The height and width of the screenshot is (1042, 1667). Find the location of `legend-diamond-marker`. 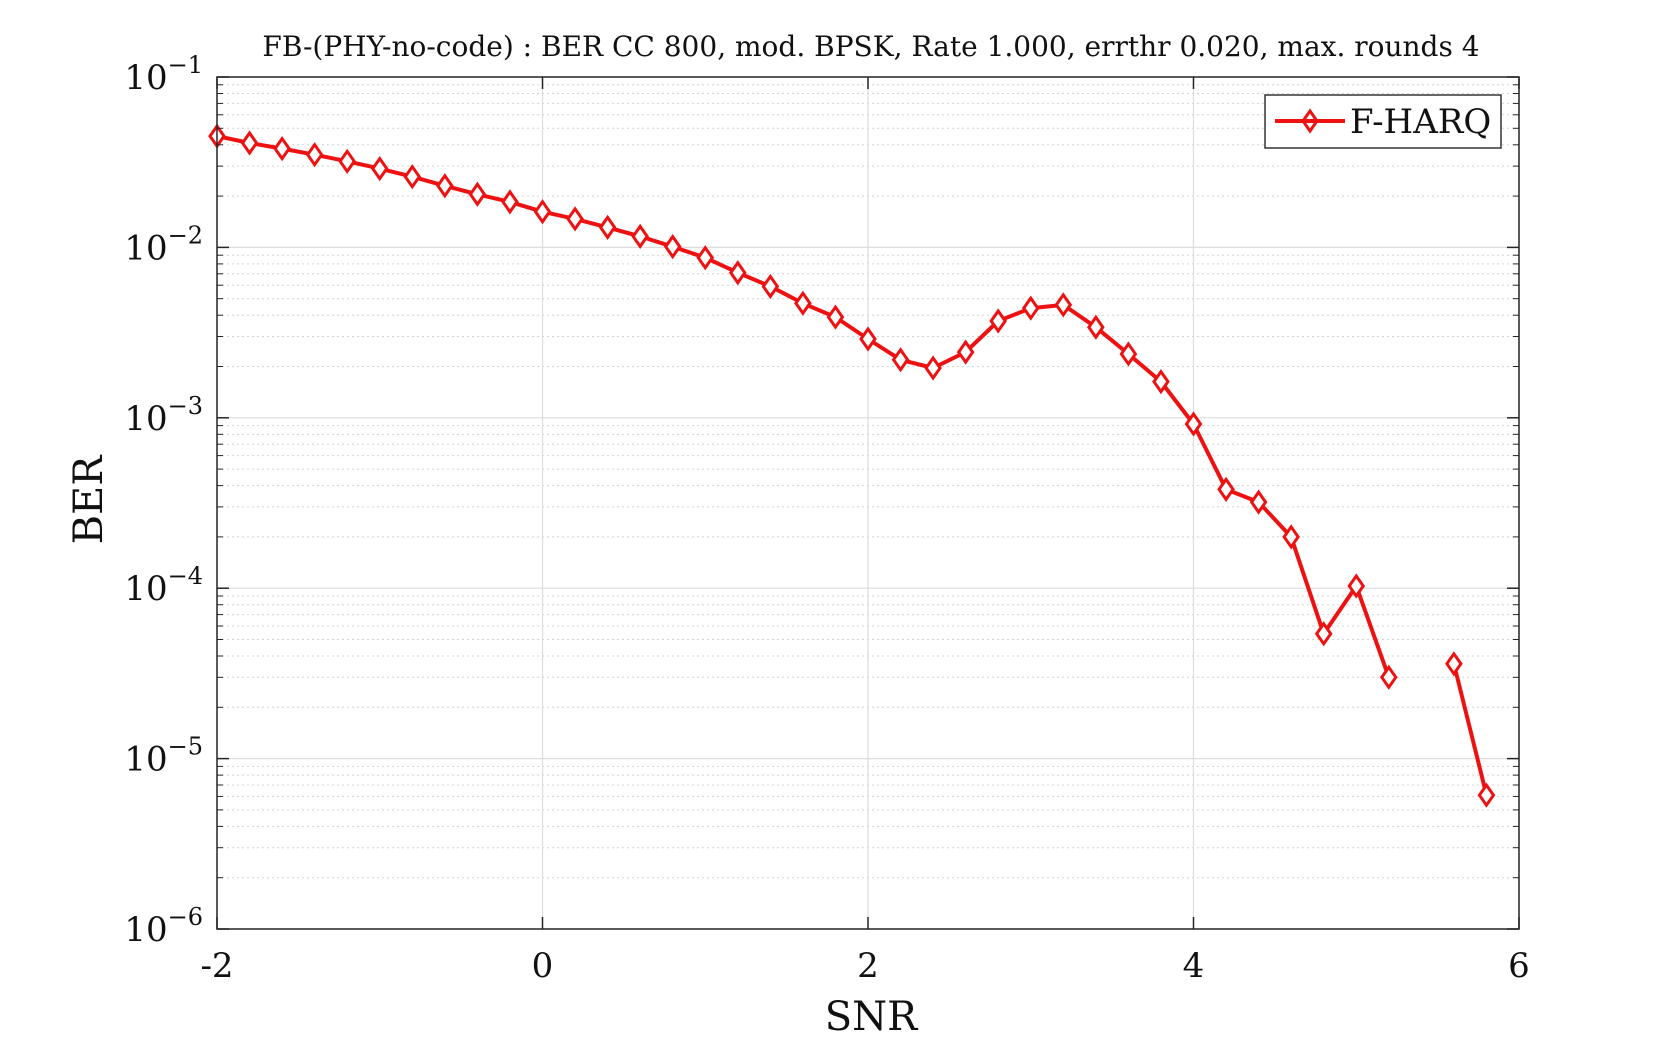

legend-diamond-marker is located at coordinates (1310, 121).